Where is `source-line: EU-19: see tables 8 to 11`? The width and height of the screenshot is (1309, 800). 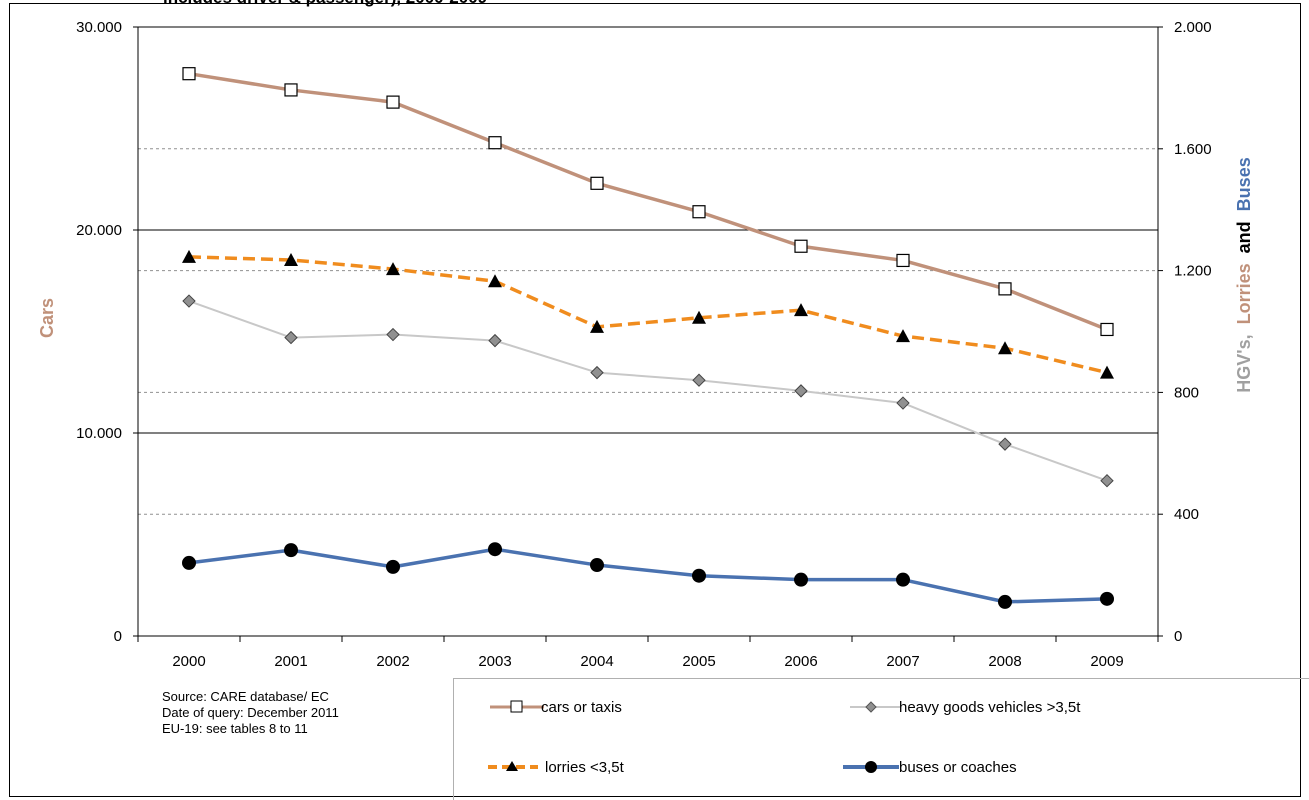
source-line: EU-19: see tables 8 to 11 is located at coordinates (235, 728).